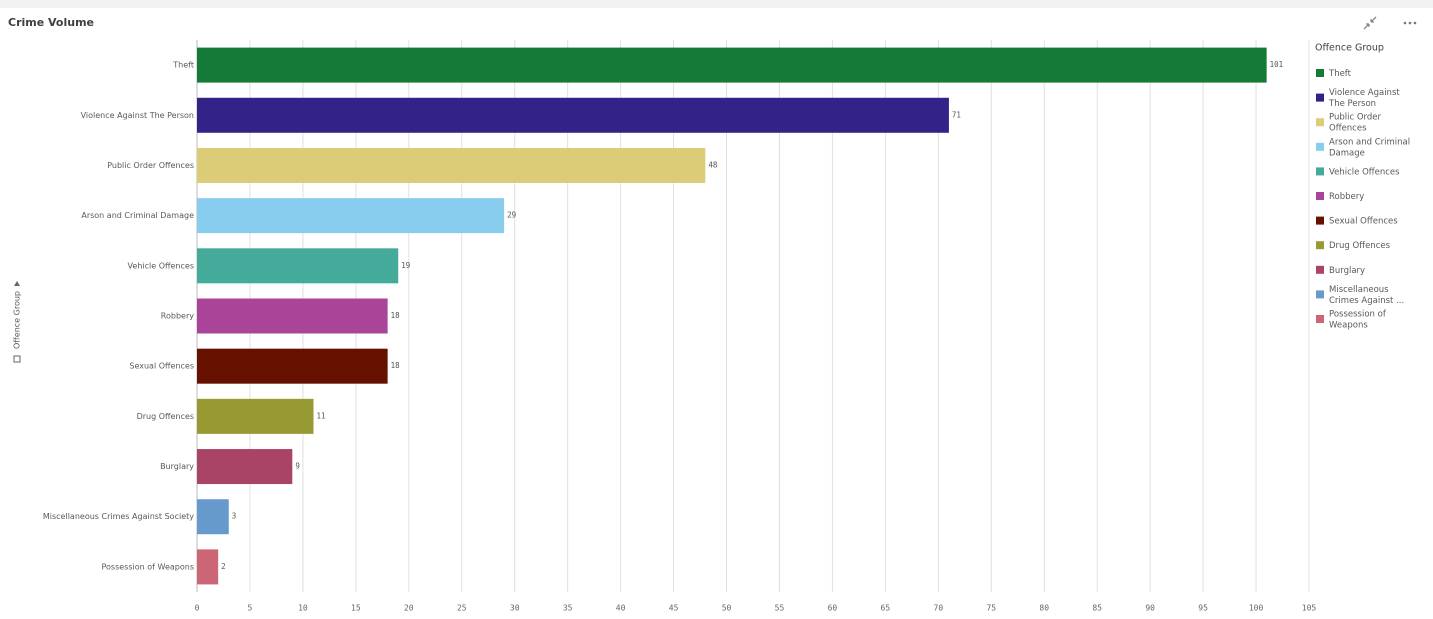  I want to click on chart-title: Crime Volume, so click(51, 22).